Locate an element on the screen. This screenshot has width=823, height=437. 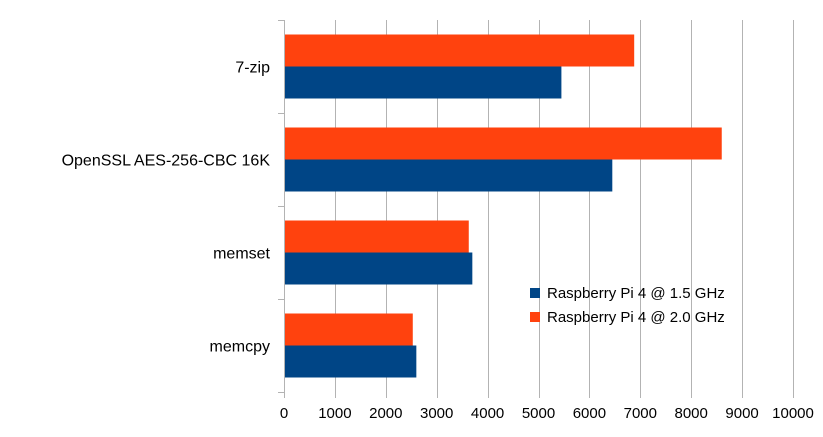
x-tick-label: 8000 is located at coordinates (691, 413).